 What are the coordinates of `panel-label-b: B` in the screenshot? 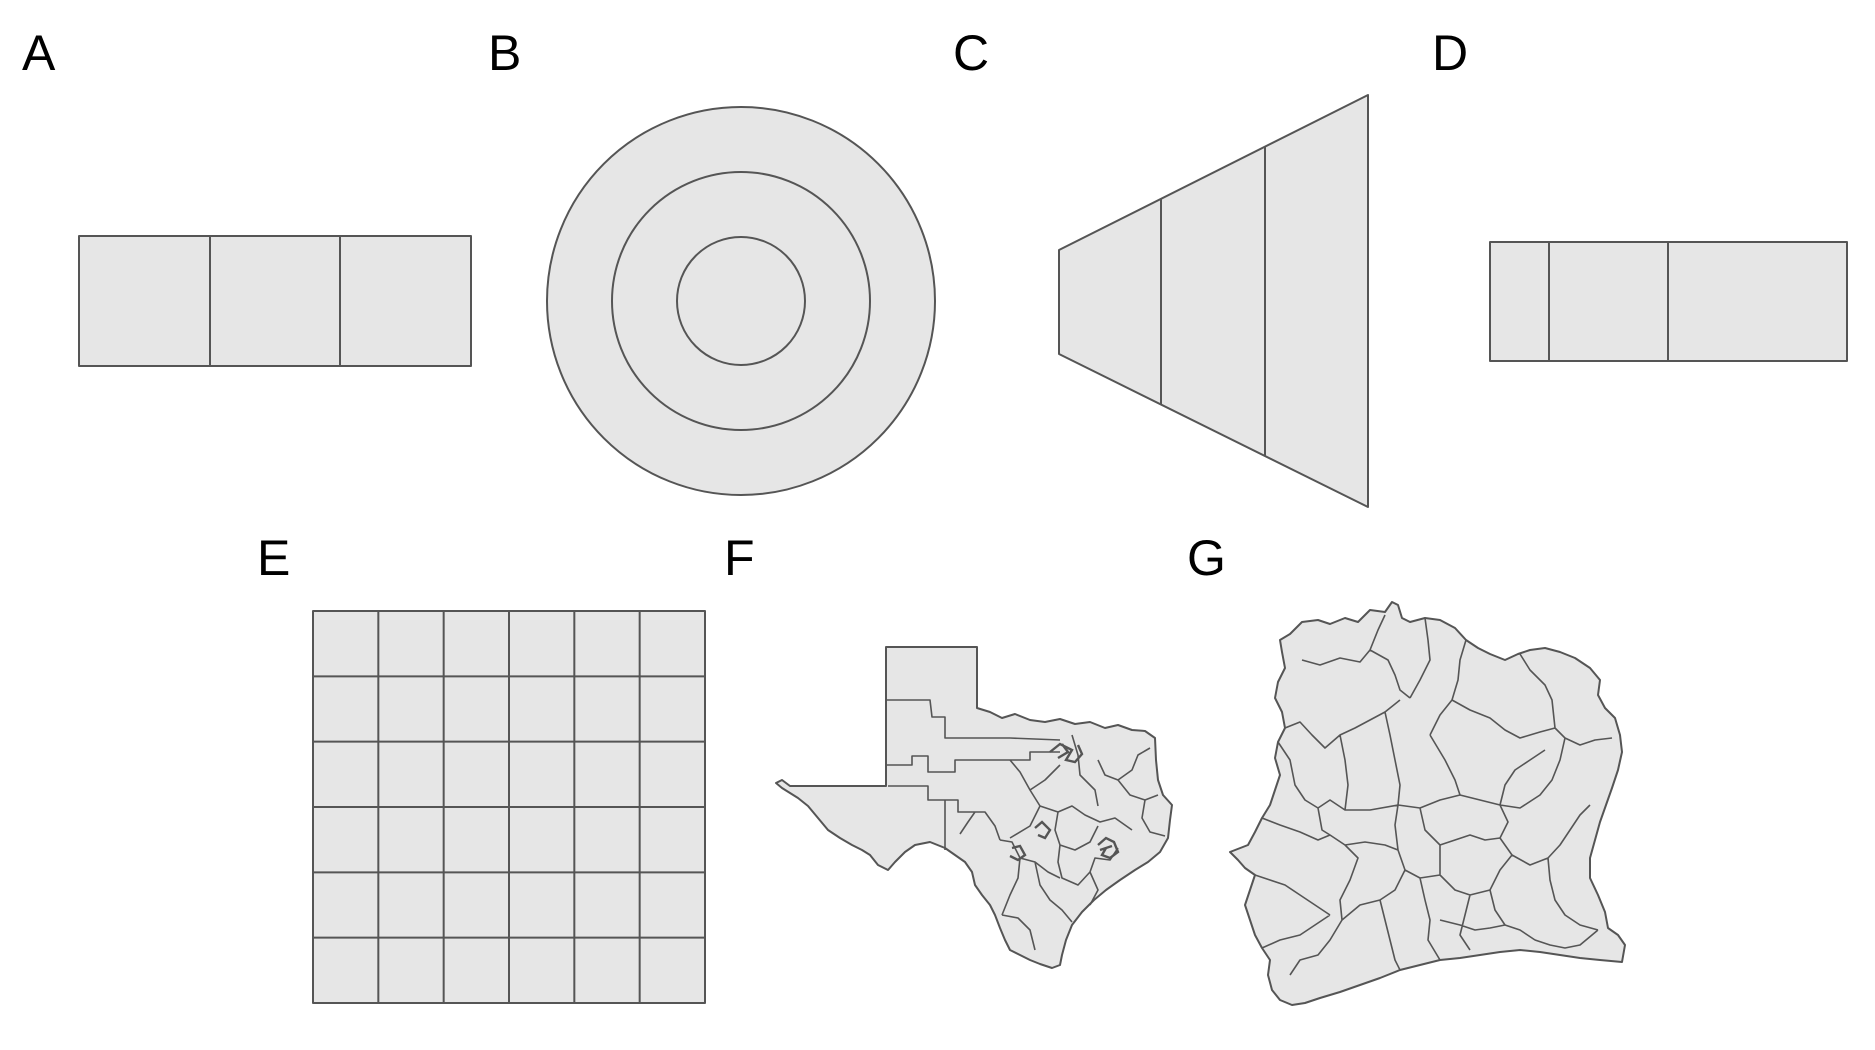 It's located at (504, 53).